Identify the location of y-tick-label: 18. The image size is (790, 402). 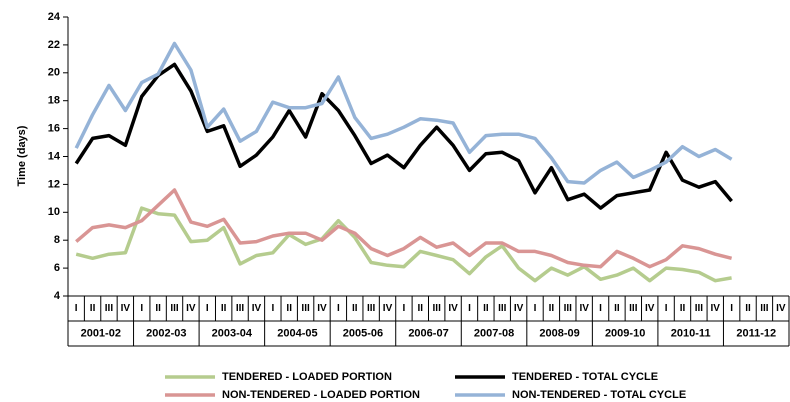
(54, 101).